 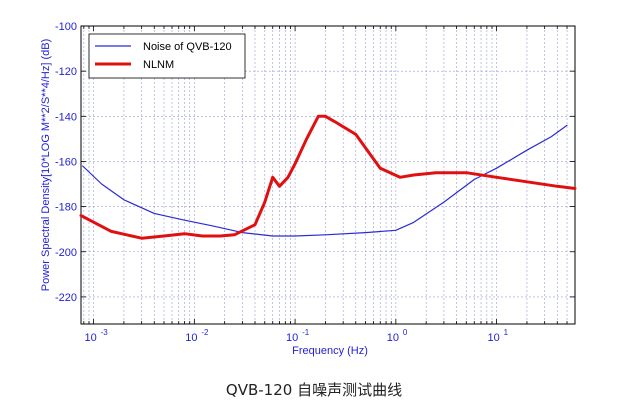 I want to click on y-tick-label: -100, so click(x=66, y=27).